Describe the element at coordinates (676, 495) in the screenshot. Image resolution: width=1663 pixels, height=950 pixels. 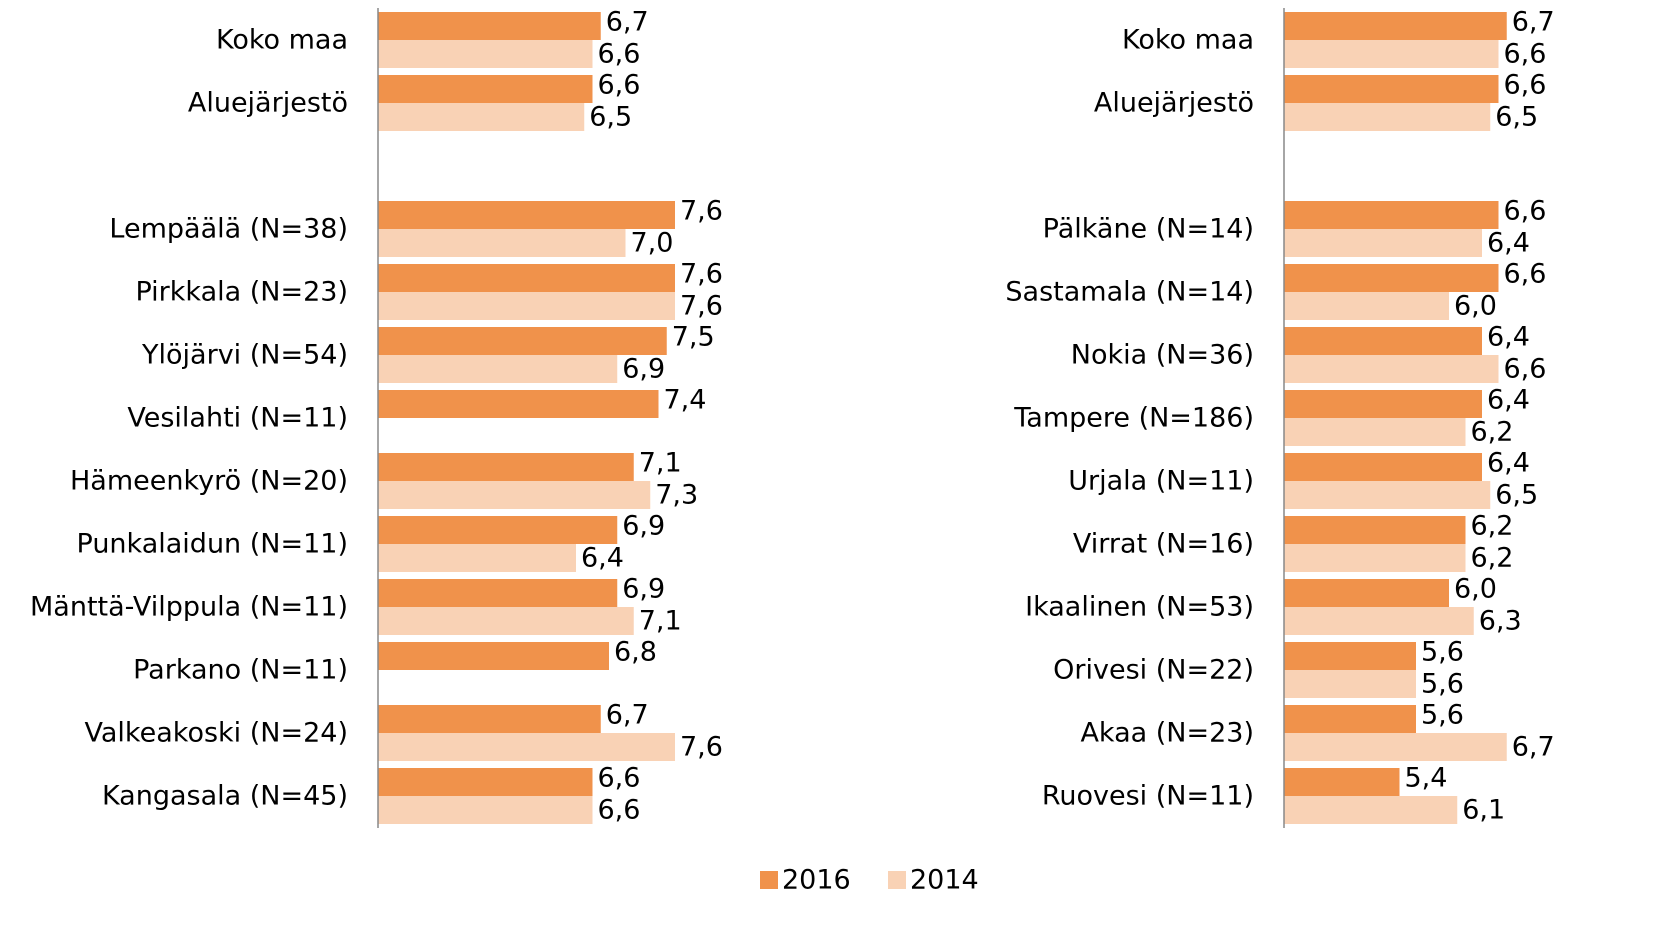
I see `value-label: 7,3` at that location.